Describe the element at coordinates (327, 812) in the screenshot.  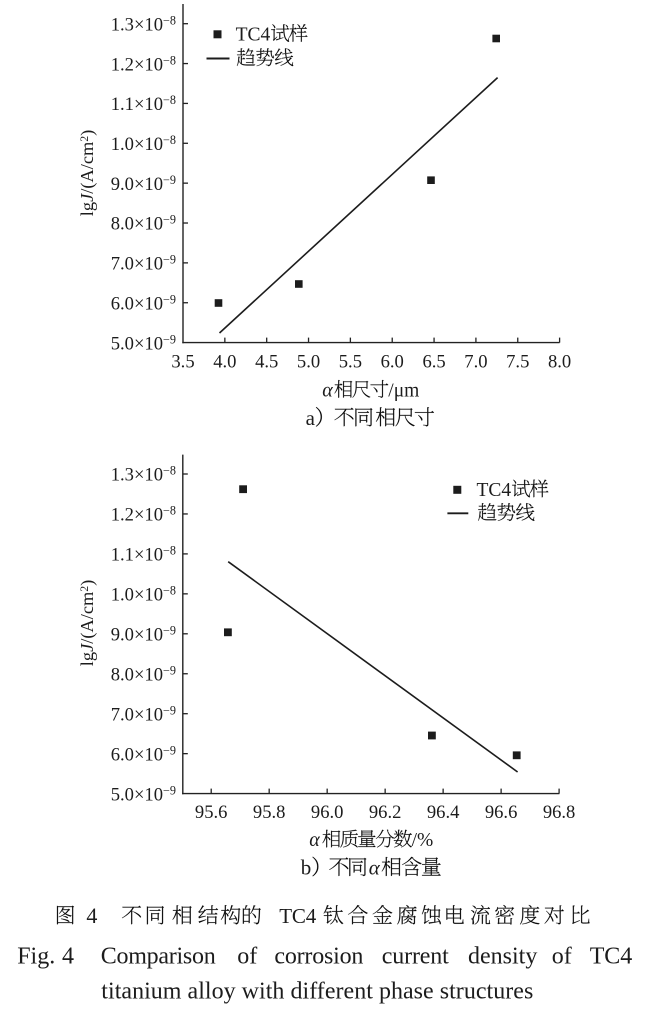
I see `svg-text: 96.0` at that location.